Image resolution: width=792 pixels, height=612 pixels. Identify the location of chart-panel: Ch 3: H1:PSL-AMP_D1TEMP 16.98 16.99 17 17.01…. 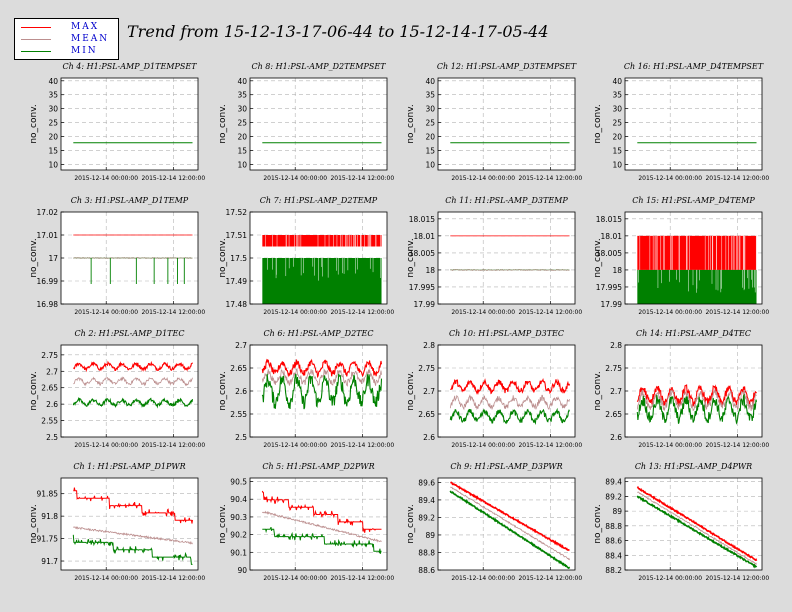
(117, 256).